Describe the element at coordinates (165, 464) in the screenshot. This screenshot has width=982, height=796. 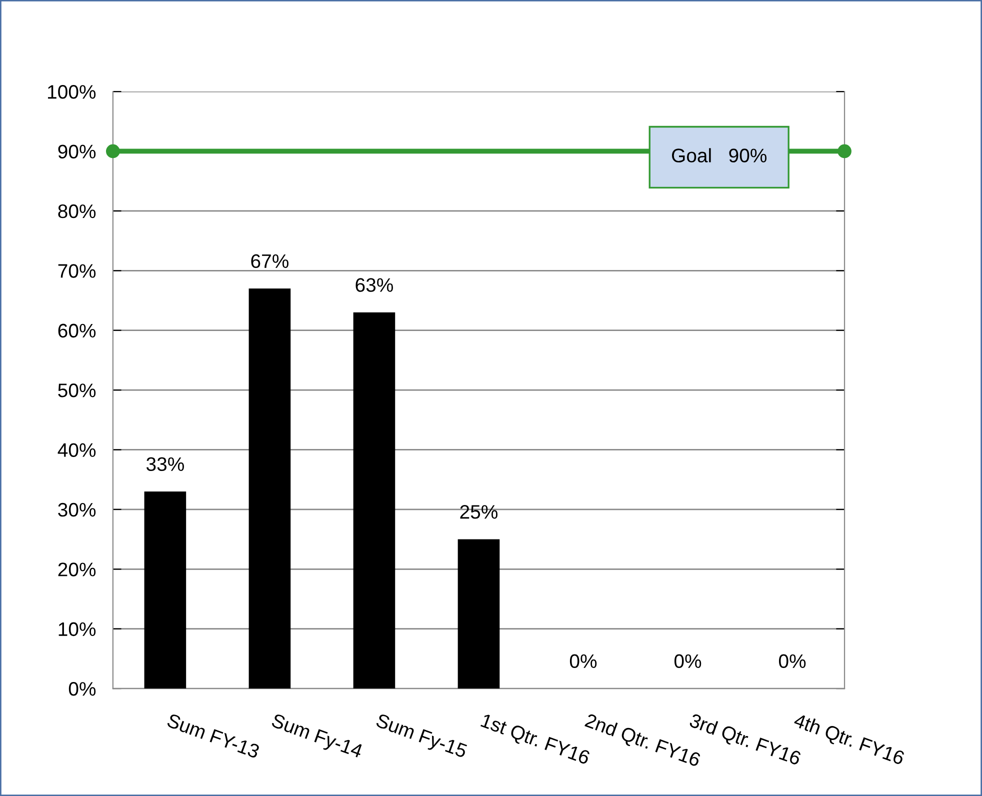
I see `data-label: 33%` at that location.